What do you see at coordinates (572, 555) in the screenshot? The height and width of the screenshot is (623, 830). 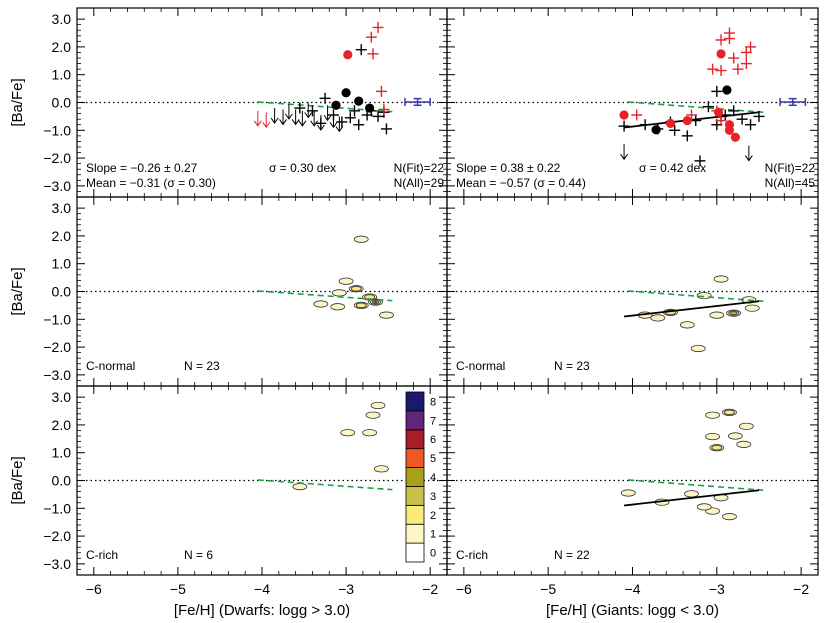 I see `count-label: N = 22` at bounding box center [572, 555].